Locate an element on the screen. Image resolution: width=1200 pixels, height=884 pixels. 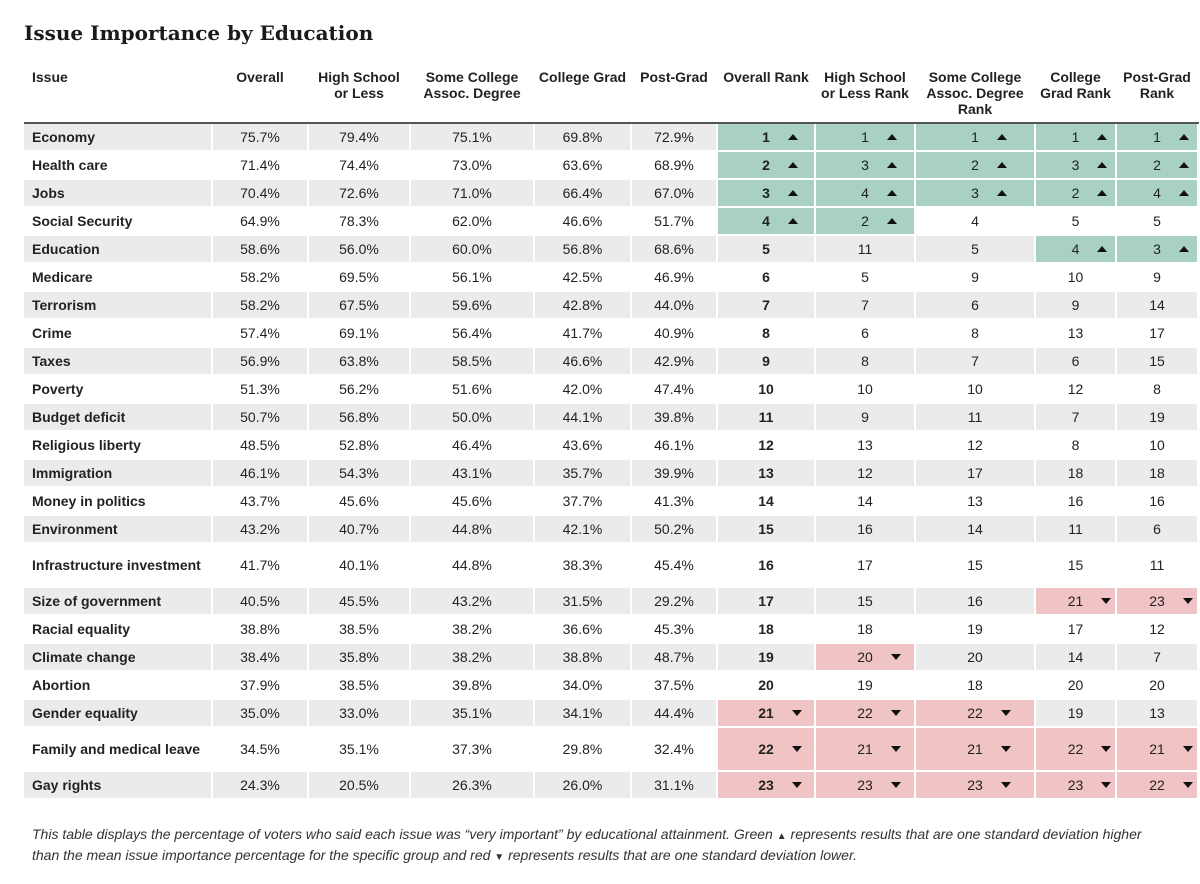
some-college-rank-cell: 19 is located at coordinates (975, 629).